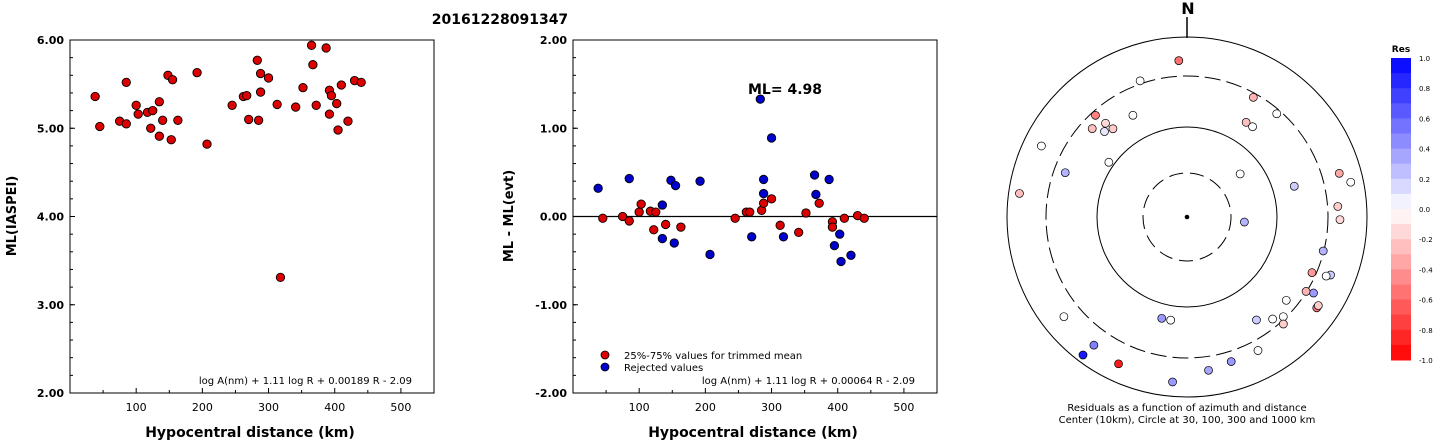  Describe the element at coordinates (500, 20) in the screenshot. I see `figure-title: 20161228091347` at that location.